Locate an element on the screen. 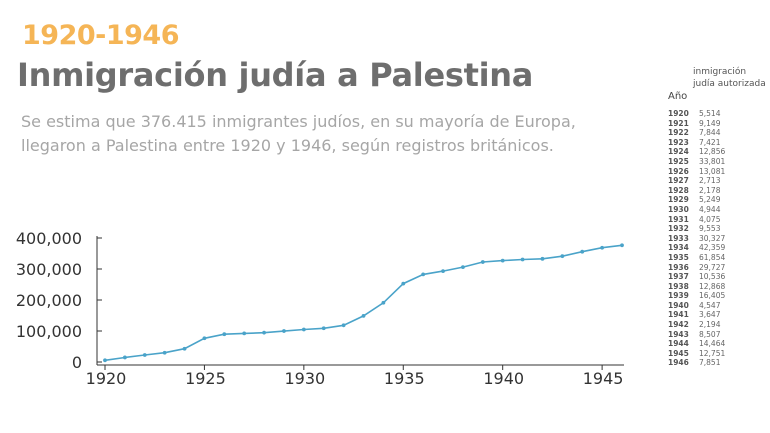  page-title: Inmigración judía a Palestina is located at coordinates (275, 75).